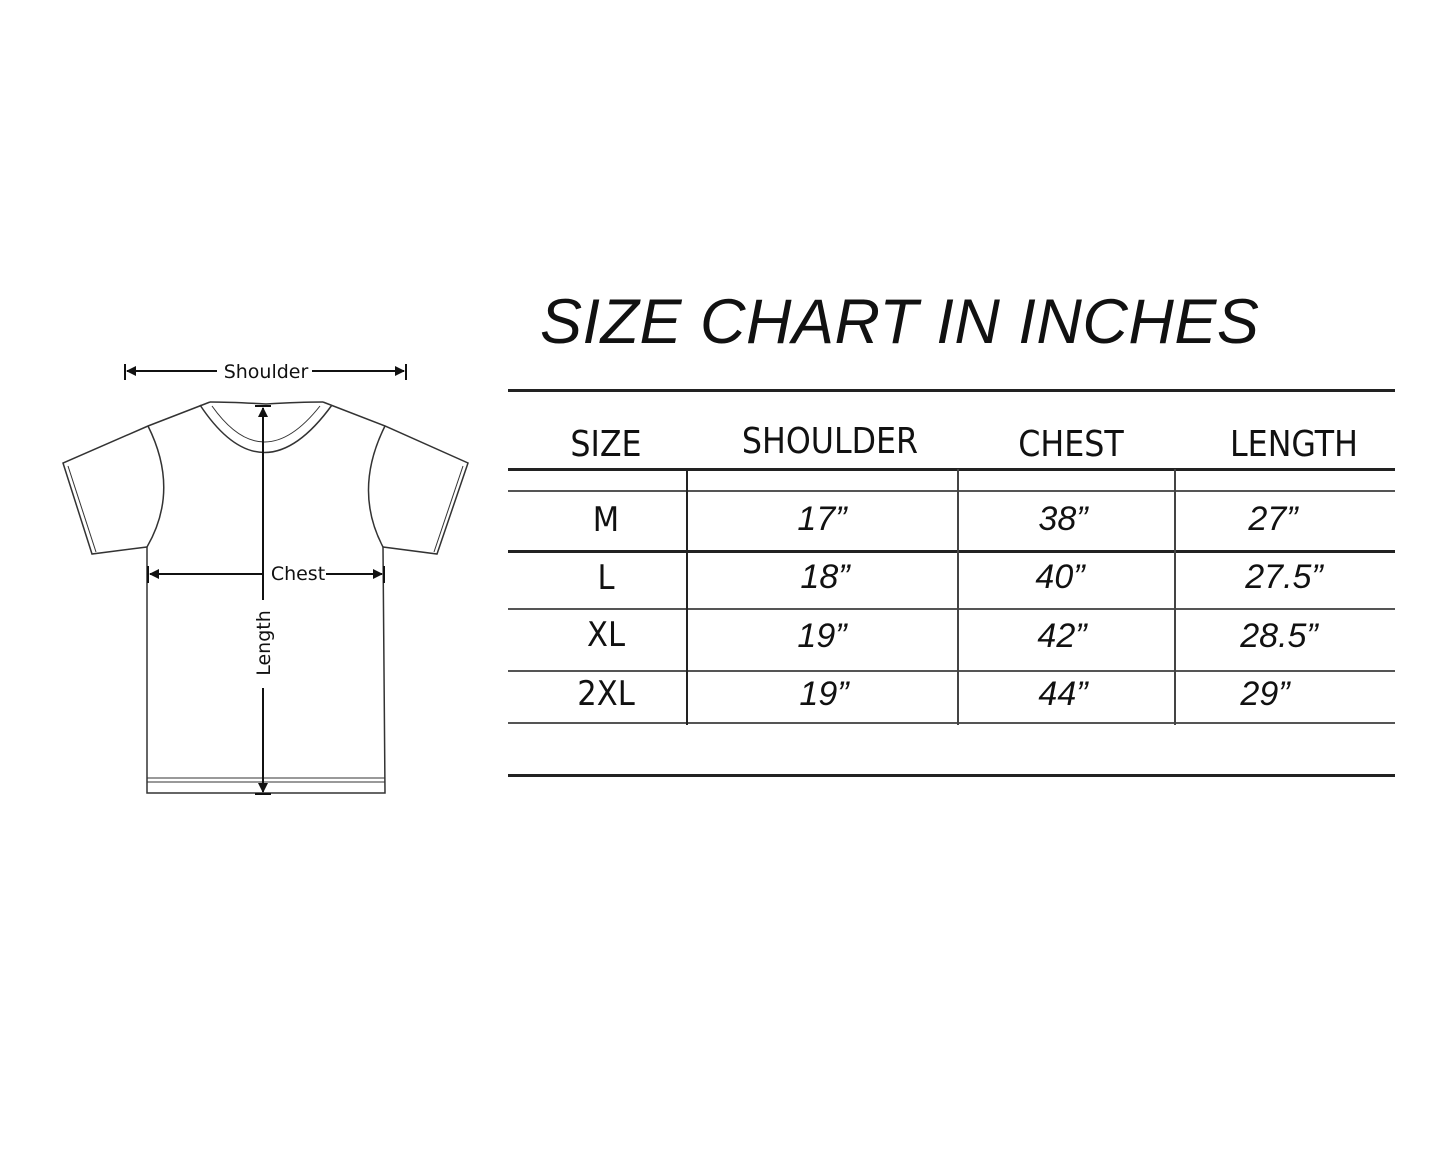 The width and height of the screenshot is (1445, 1155). Describe the element at coordinates (1294, 444) in the screenshot. I see `header-length: LENGTH` at that location.